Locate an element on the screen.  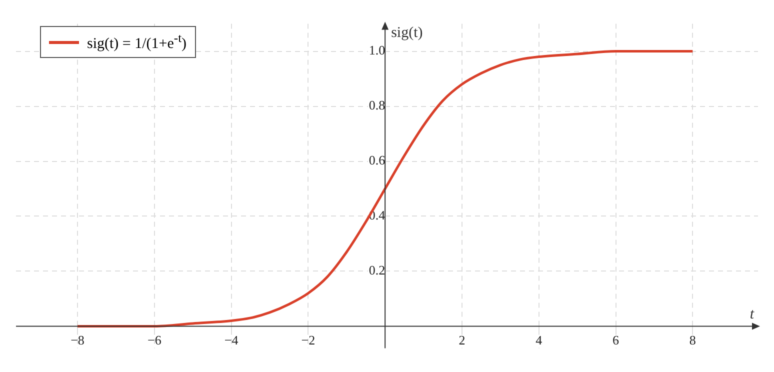
x-tick-label: 6 is located at coordinates (616, 340).